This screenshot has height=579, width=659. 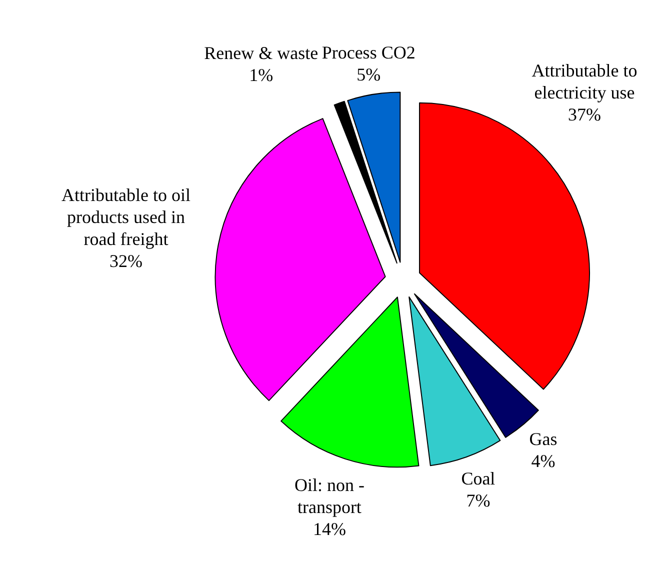 What do you see at coordinates (125, 260) in the screenshot?
I see `data-label: 32%` at bounding box center [125, 260].